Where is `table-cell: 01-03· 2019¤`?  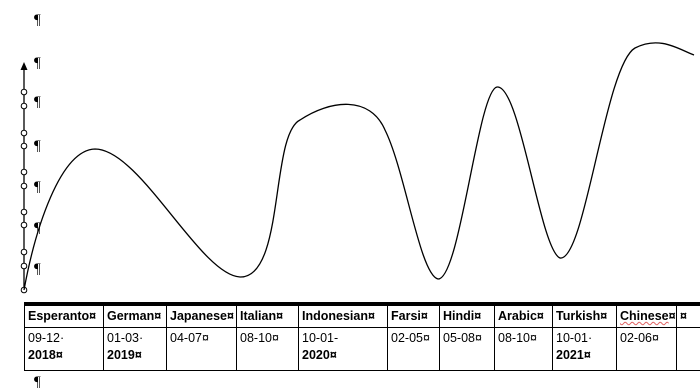 table-cell: 01-03· 2019¤ is located at coordinates (135, 349).